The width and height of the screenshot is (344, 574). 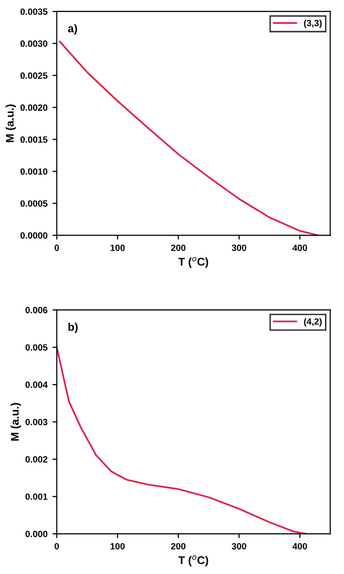 I want to click on y-tick-label: 0.000, so click(x=37, y=534).